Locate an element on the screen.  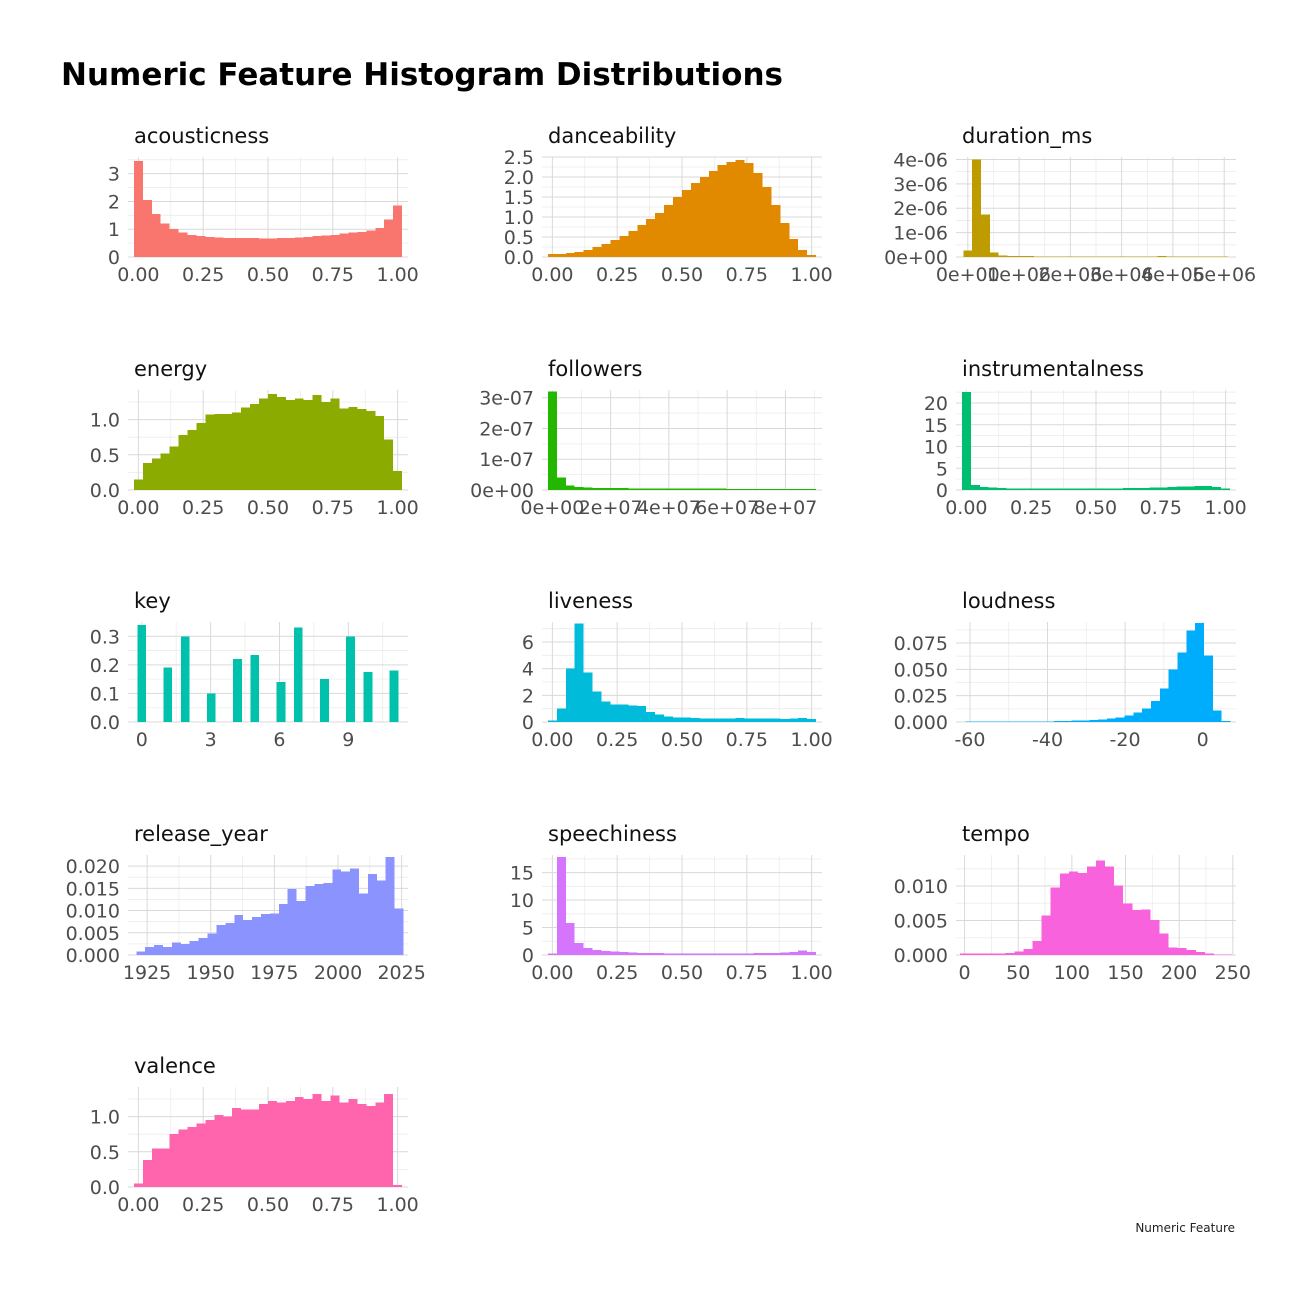
x-tick-label: 1.00 is located at coordinates (811, 973).